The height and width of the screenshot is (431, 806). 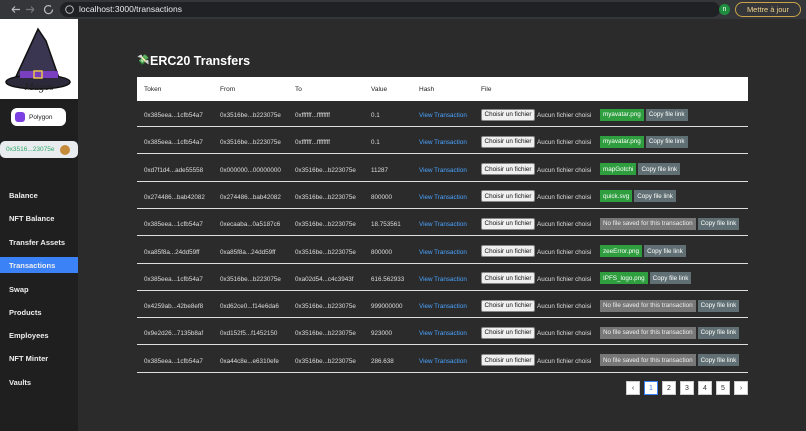 I want to click on from-cell: 0xa85f8a...24dd59ff, so click(x=248, y=252).